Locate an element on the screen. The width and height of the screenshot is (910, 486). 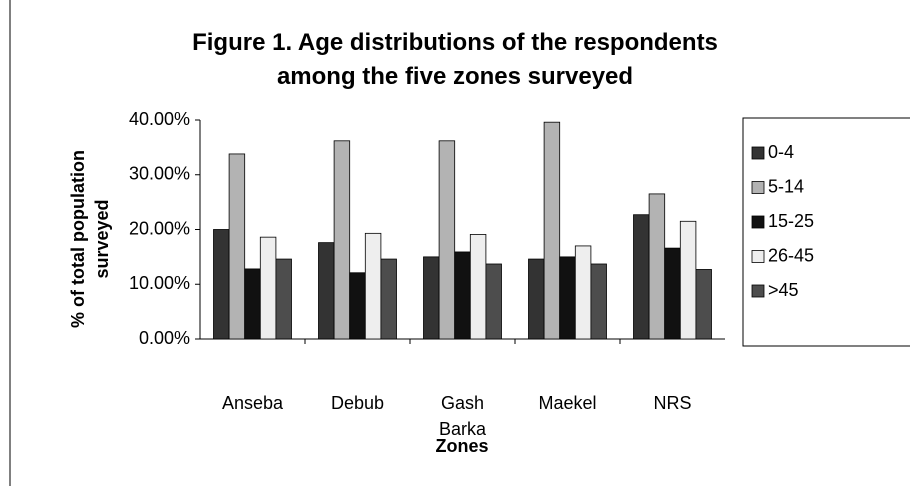
x-axis-label: Zones is located at coordinates (462, 446).